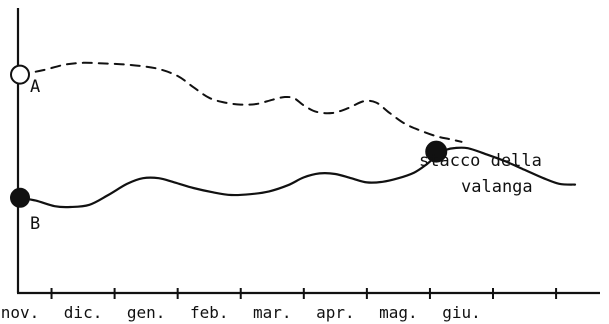 The width and height of the screenshot is (609, 324). What do you see at coordinates (304, 293) in the screenshot?
I see `x-ticks` at bounding box center [304, 293].